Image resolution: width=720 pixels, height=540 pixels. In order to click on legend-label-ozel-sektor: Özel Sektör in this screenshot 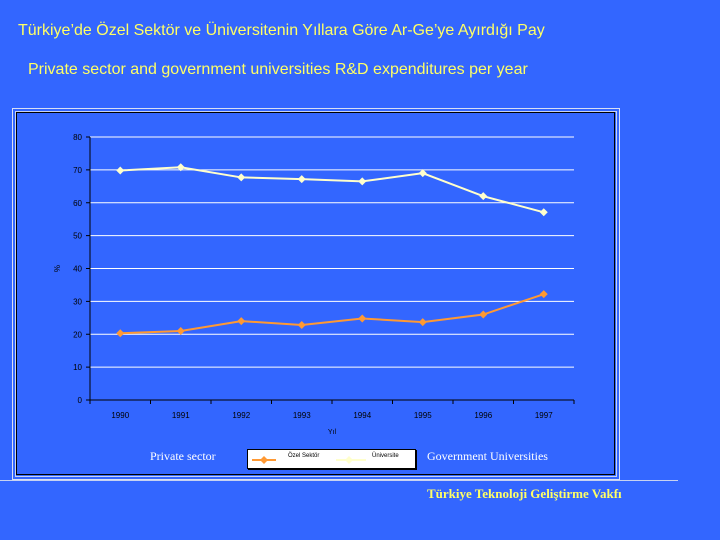, I will do `click(304, 456)`.